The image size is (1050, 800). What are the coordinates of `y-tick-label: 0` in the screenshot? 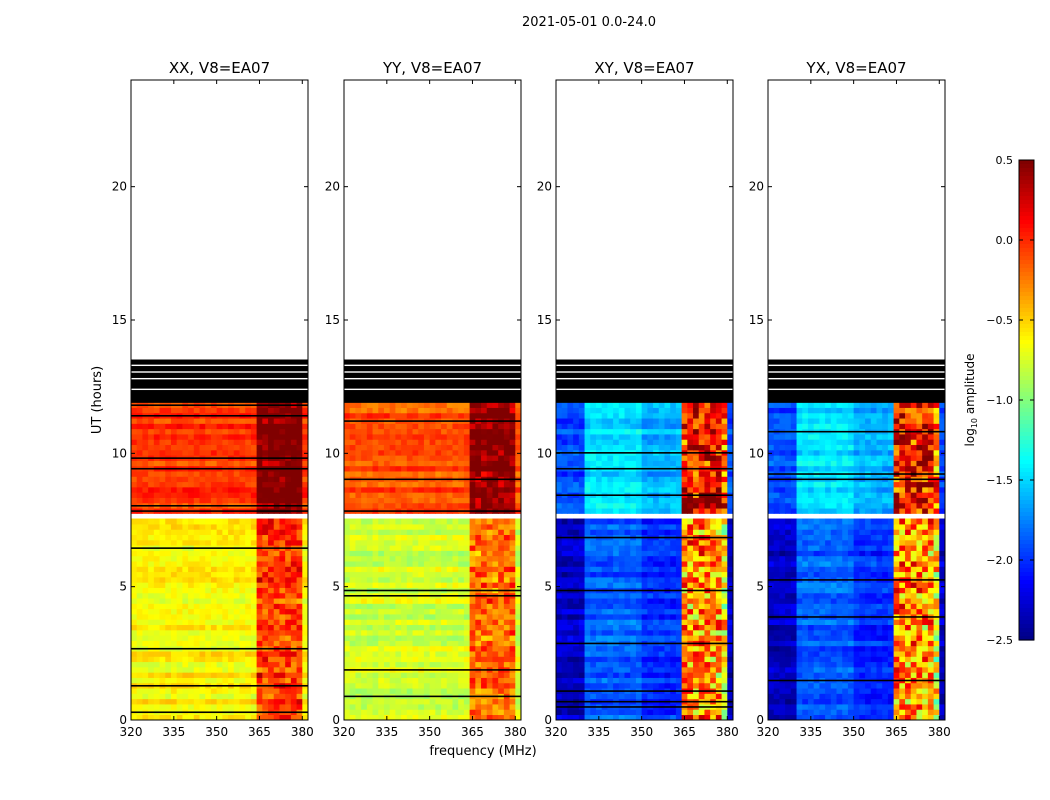 It's located at (548, 720).